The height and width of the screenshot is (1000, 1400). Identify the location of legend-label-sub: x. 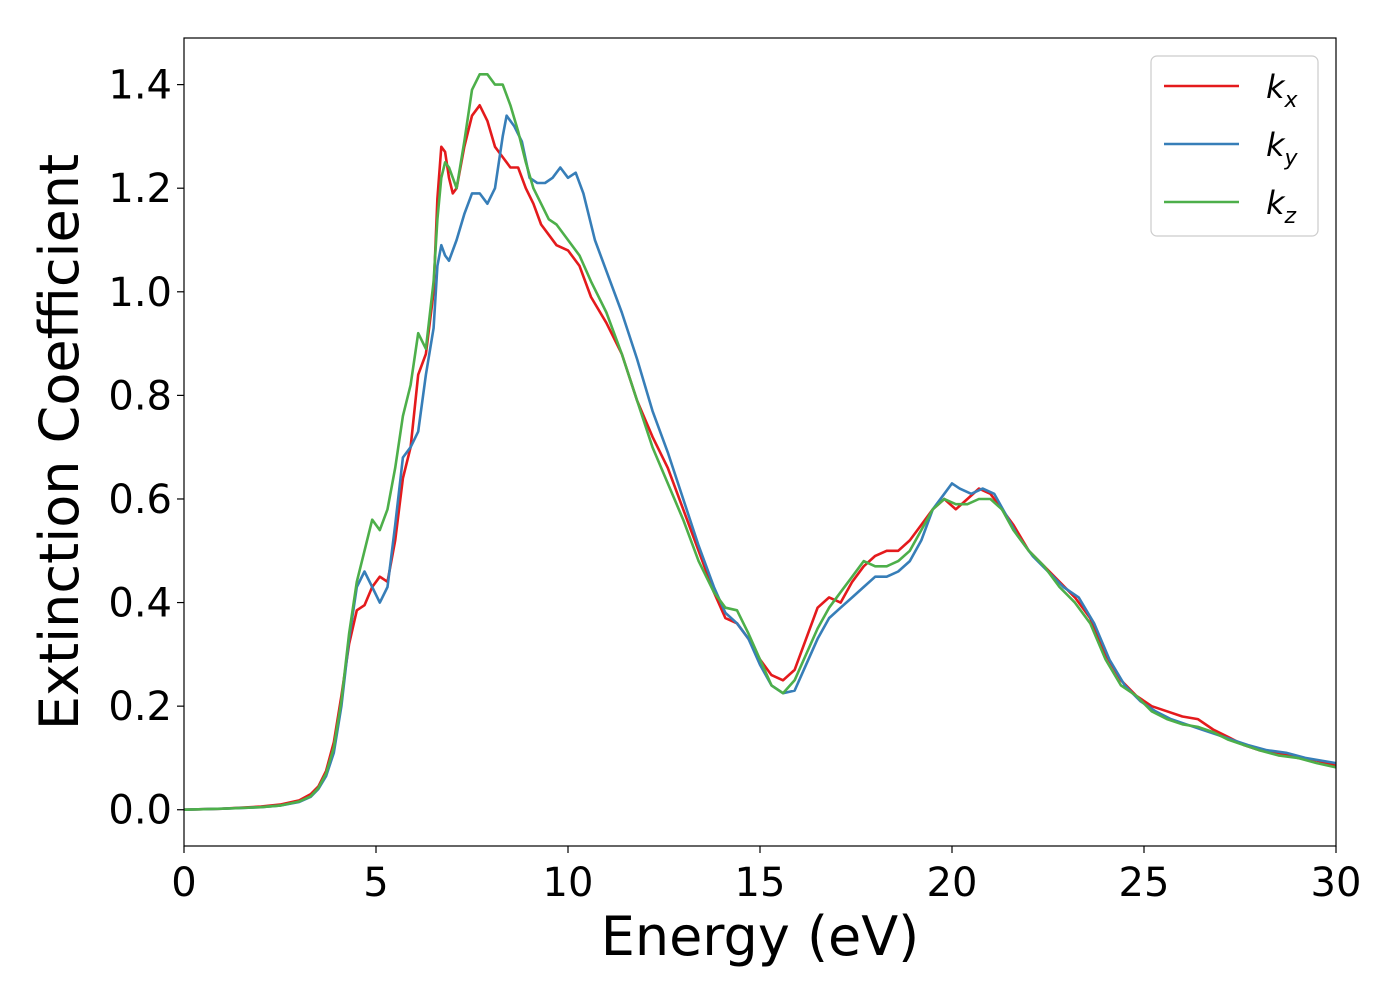
(1291, 100).